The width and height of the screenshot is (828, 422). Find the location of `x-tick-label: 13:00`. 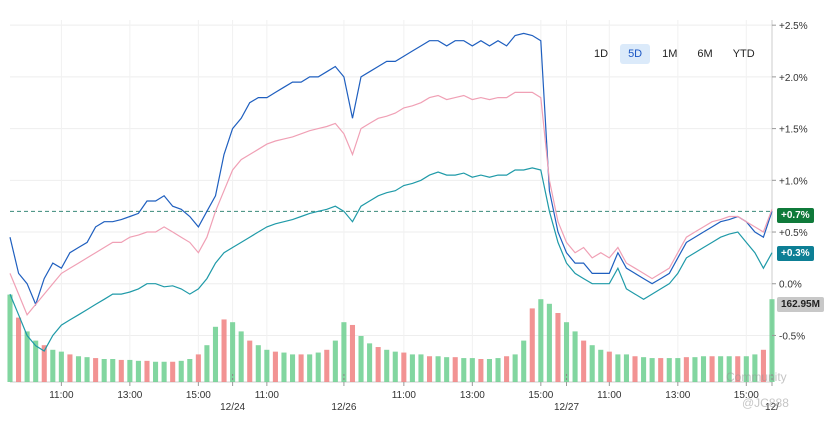

x-tick-label: 13:00 is located at coordinates (129, 395).